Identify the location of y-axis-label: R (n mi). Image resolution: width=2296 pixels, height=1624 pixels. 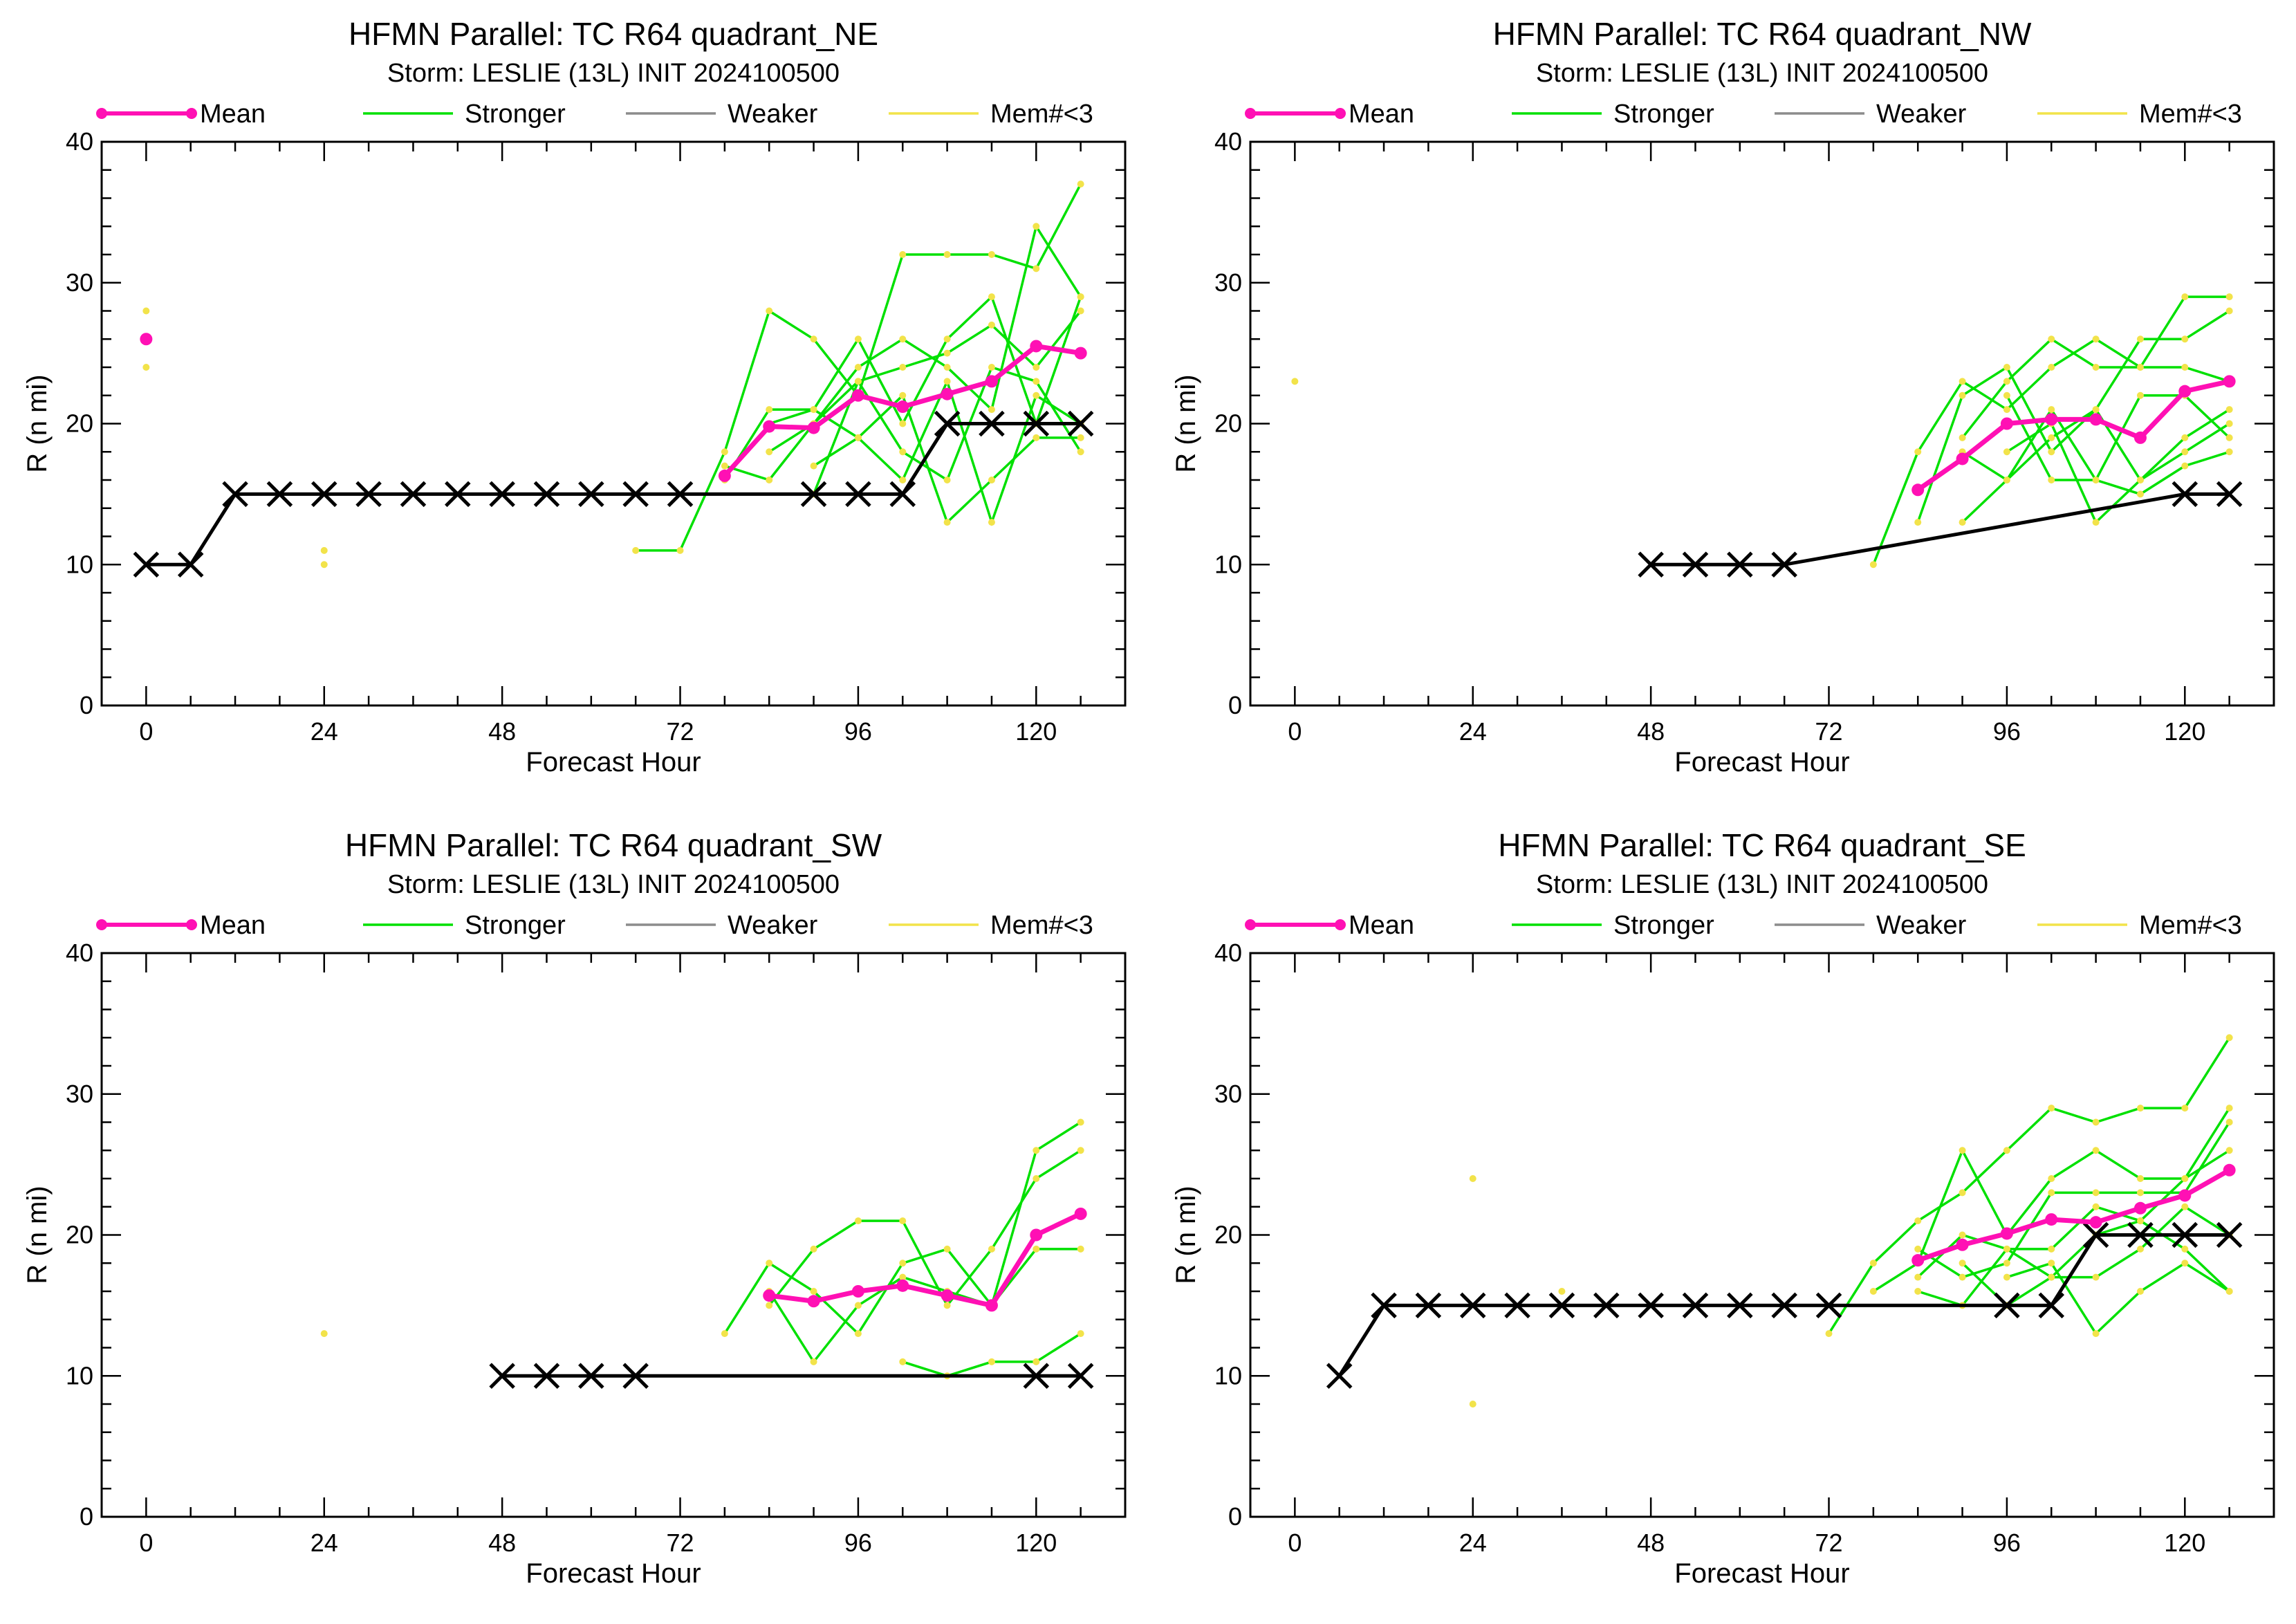
(38, 423).